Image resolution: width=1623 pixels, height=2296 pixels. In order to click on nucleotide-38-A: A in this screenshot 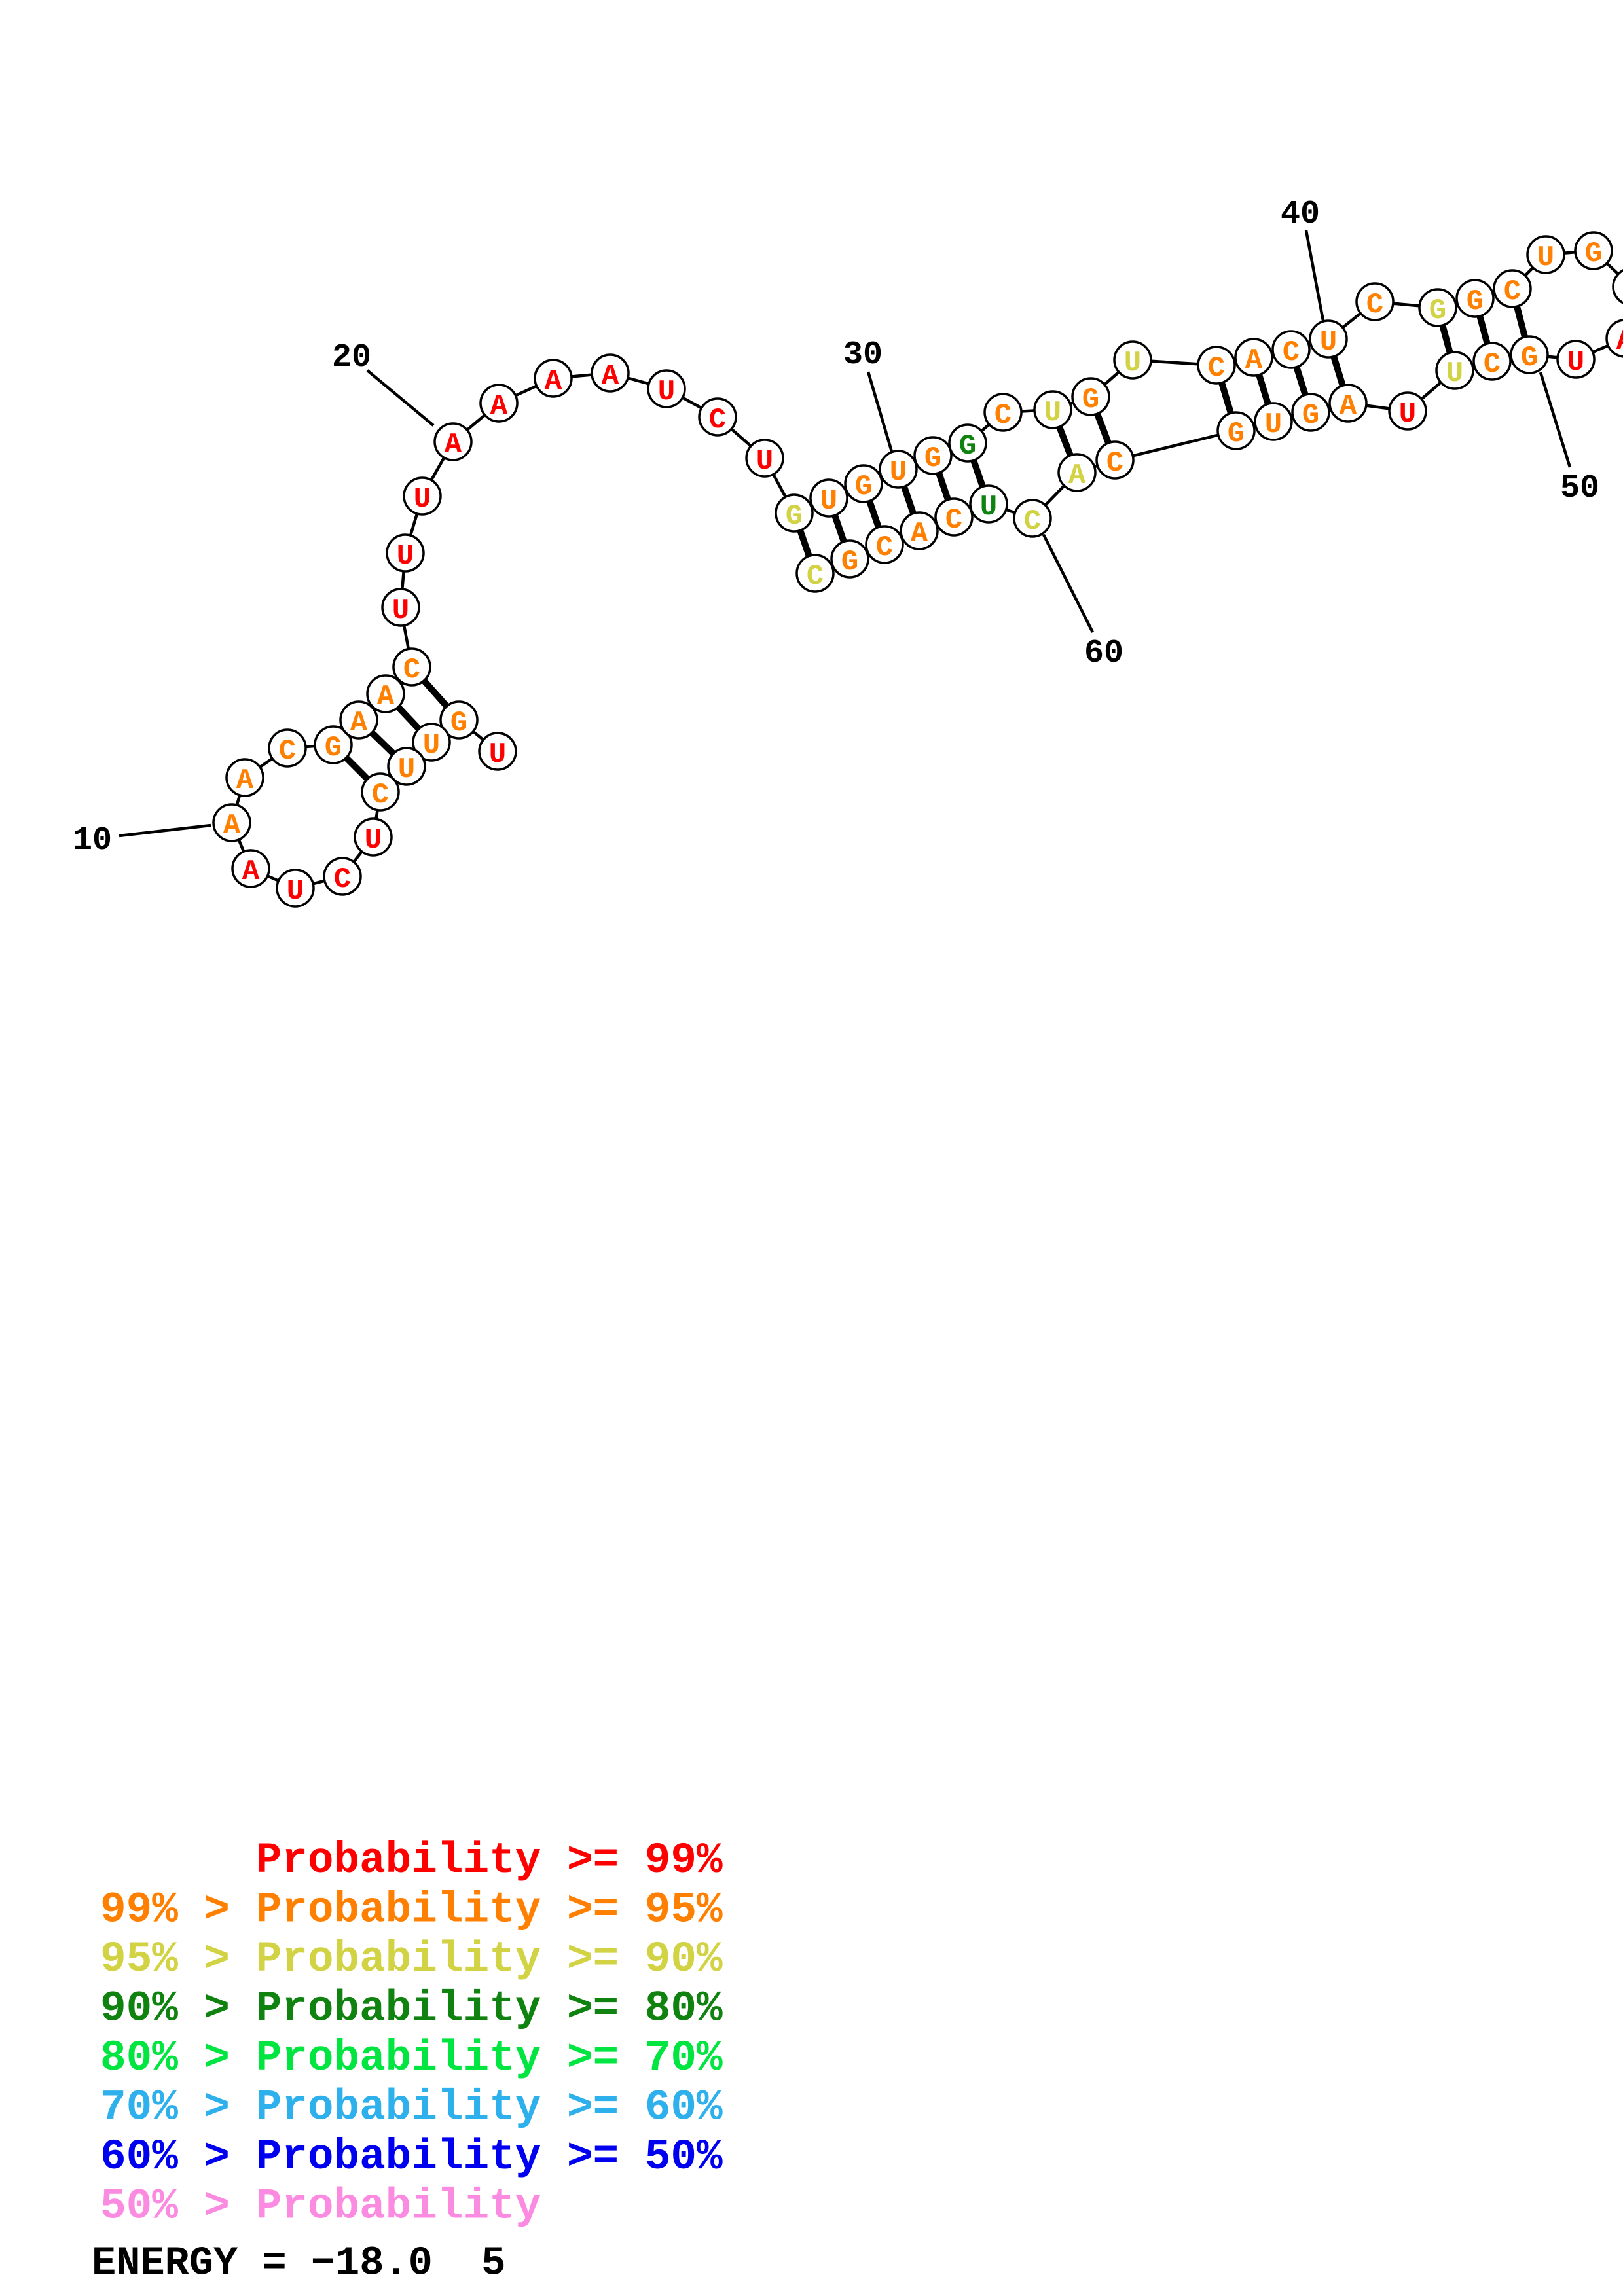, I will do `click(1253, 357)`.